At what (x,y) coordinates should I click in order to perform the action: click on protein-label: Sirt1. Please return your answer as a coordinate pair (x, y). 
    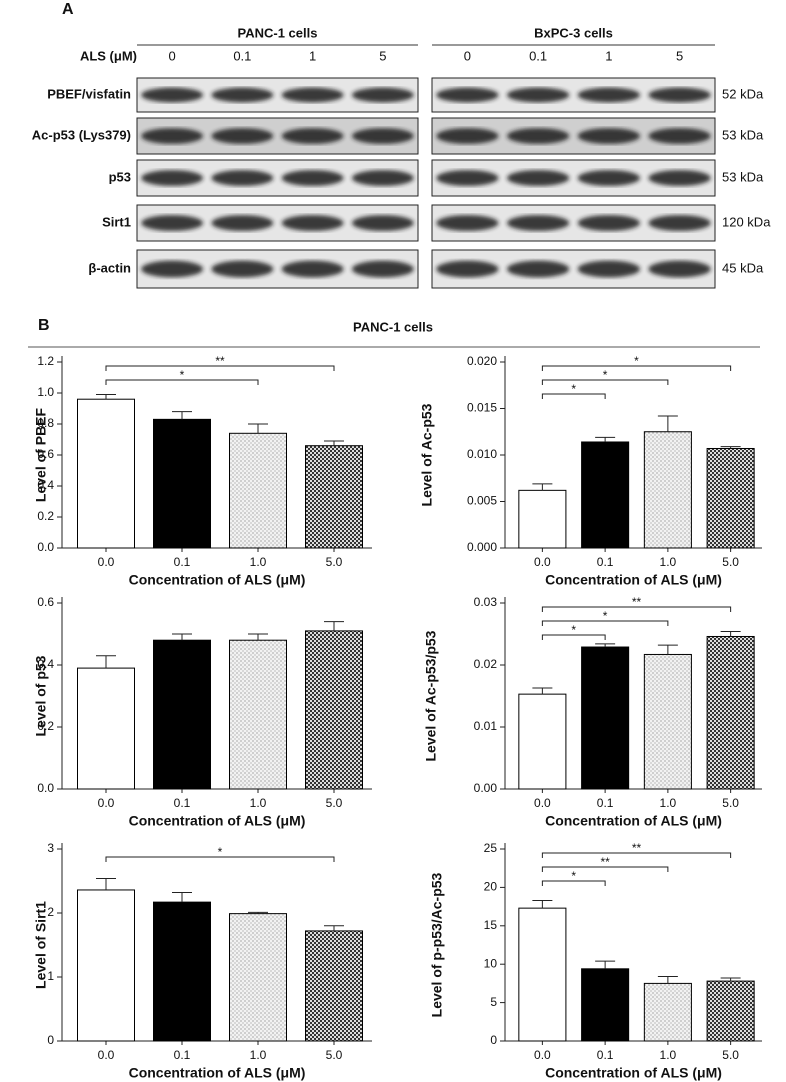
    Looking at the image, I should click on (116, 221).